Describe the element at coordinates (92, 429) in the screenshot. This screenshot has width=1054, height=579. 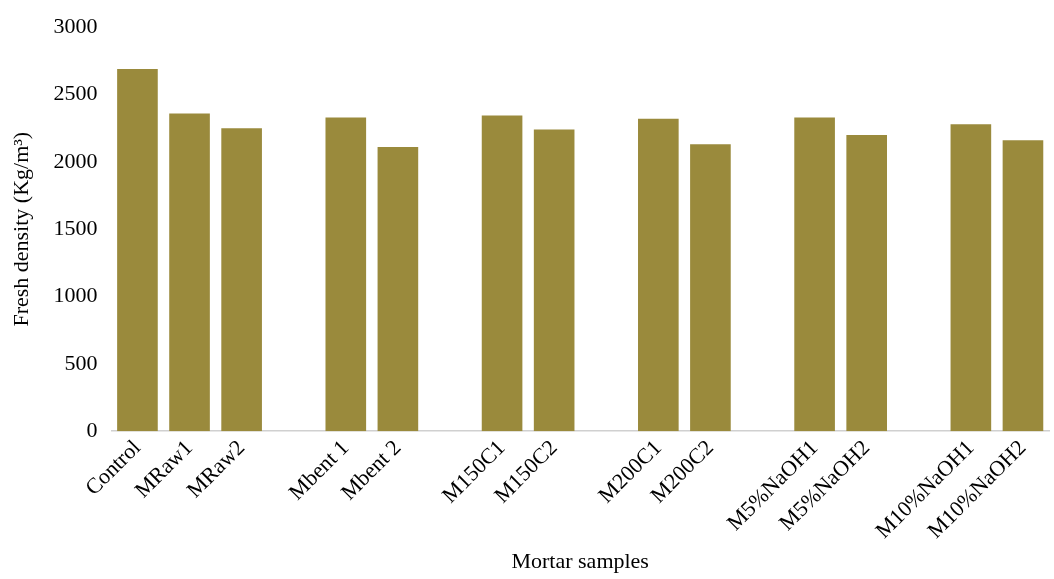
I see `y-tick-label: 0` at that location.